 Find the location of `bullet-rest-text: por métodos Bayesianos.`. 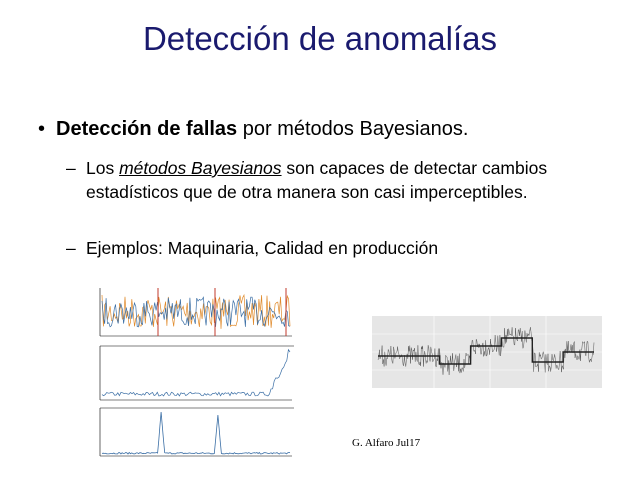

bullet-rest-text: por métodos Bayesianos. is located at coordinates (353, 129).